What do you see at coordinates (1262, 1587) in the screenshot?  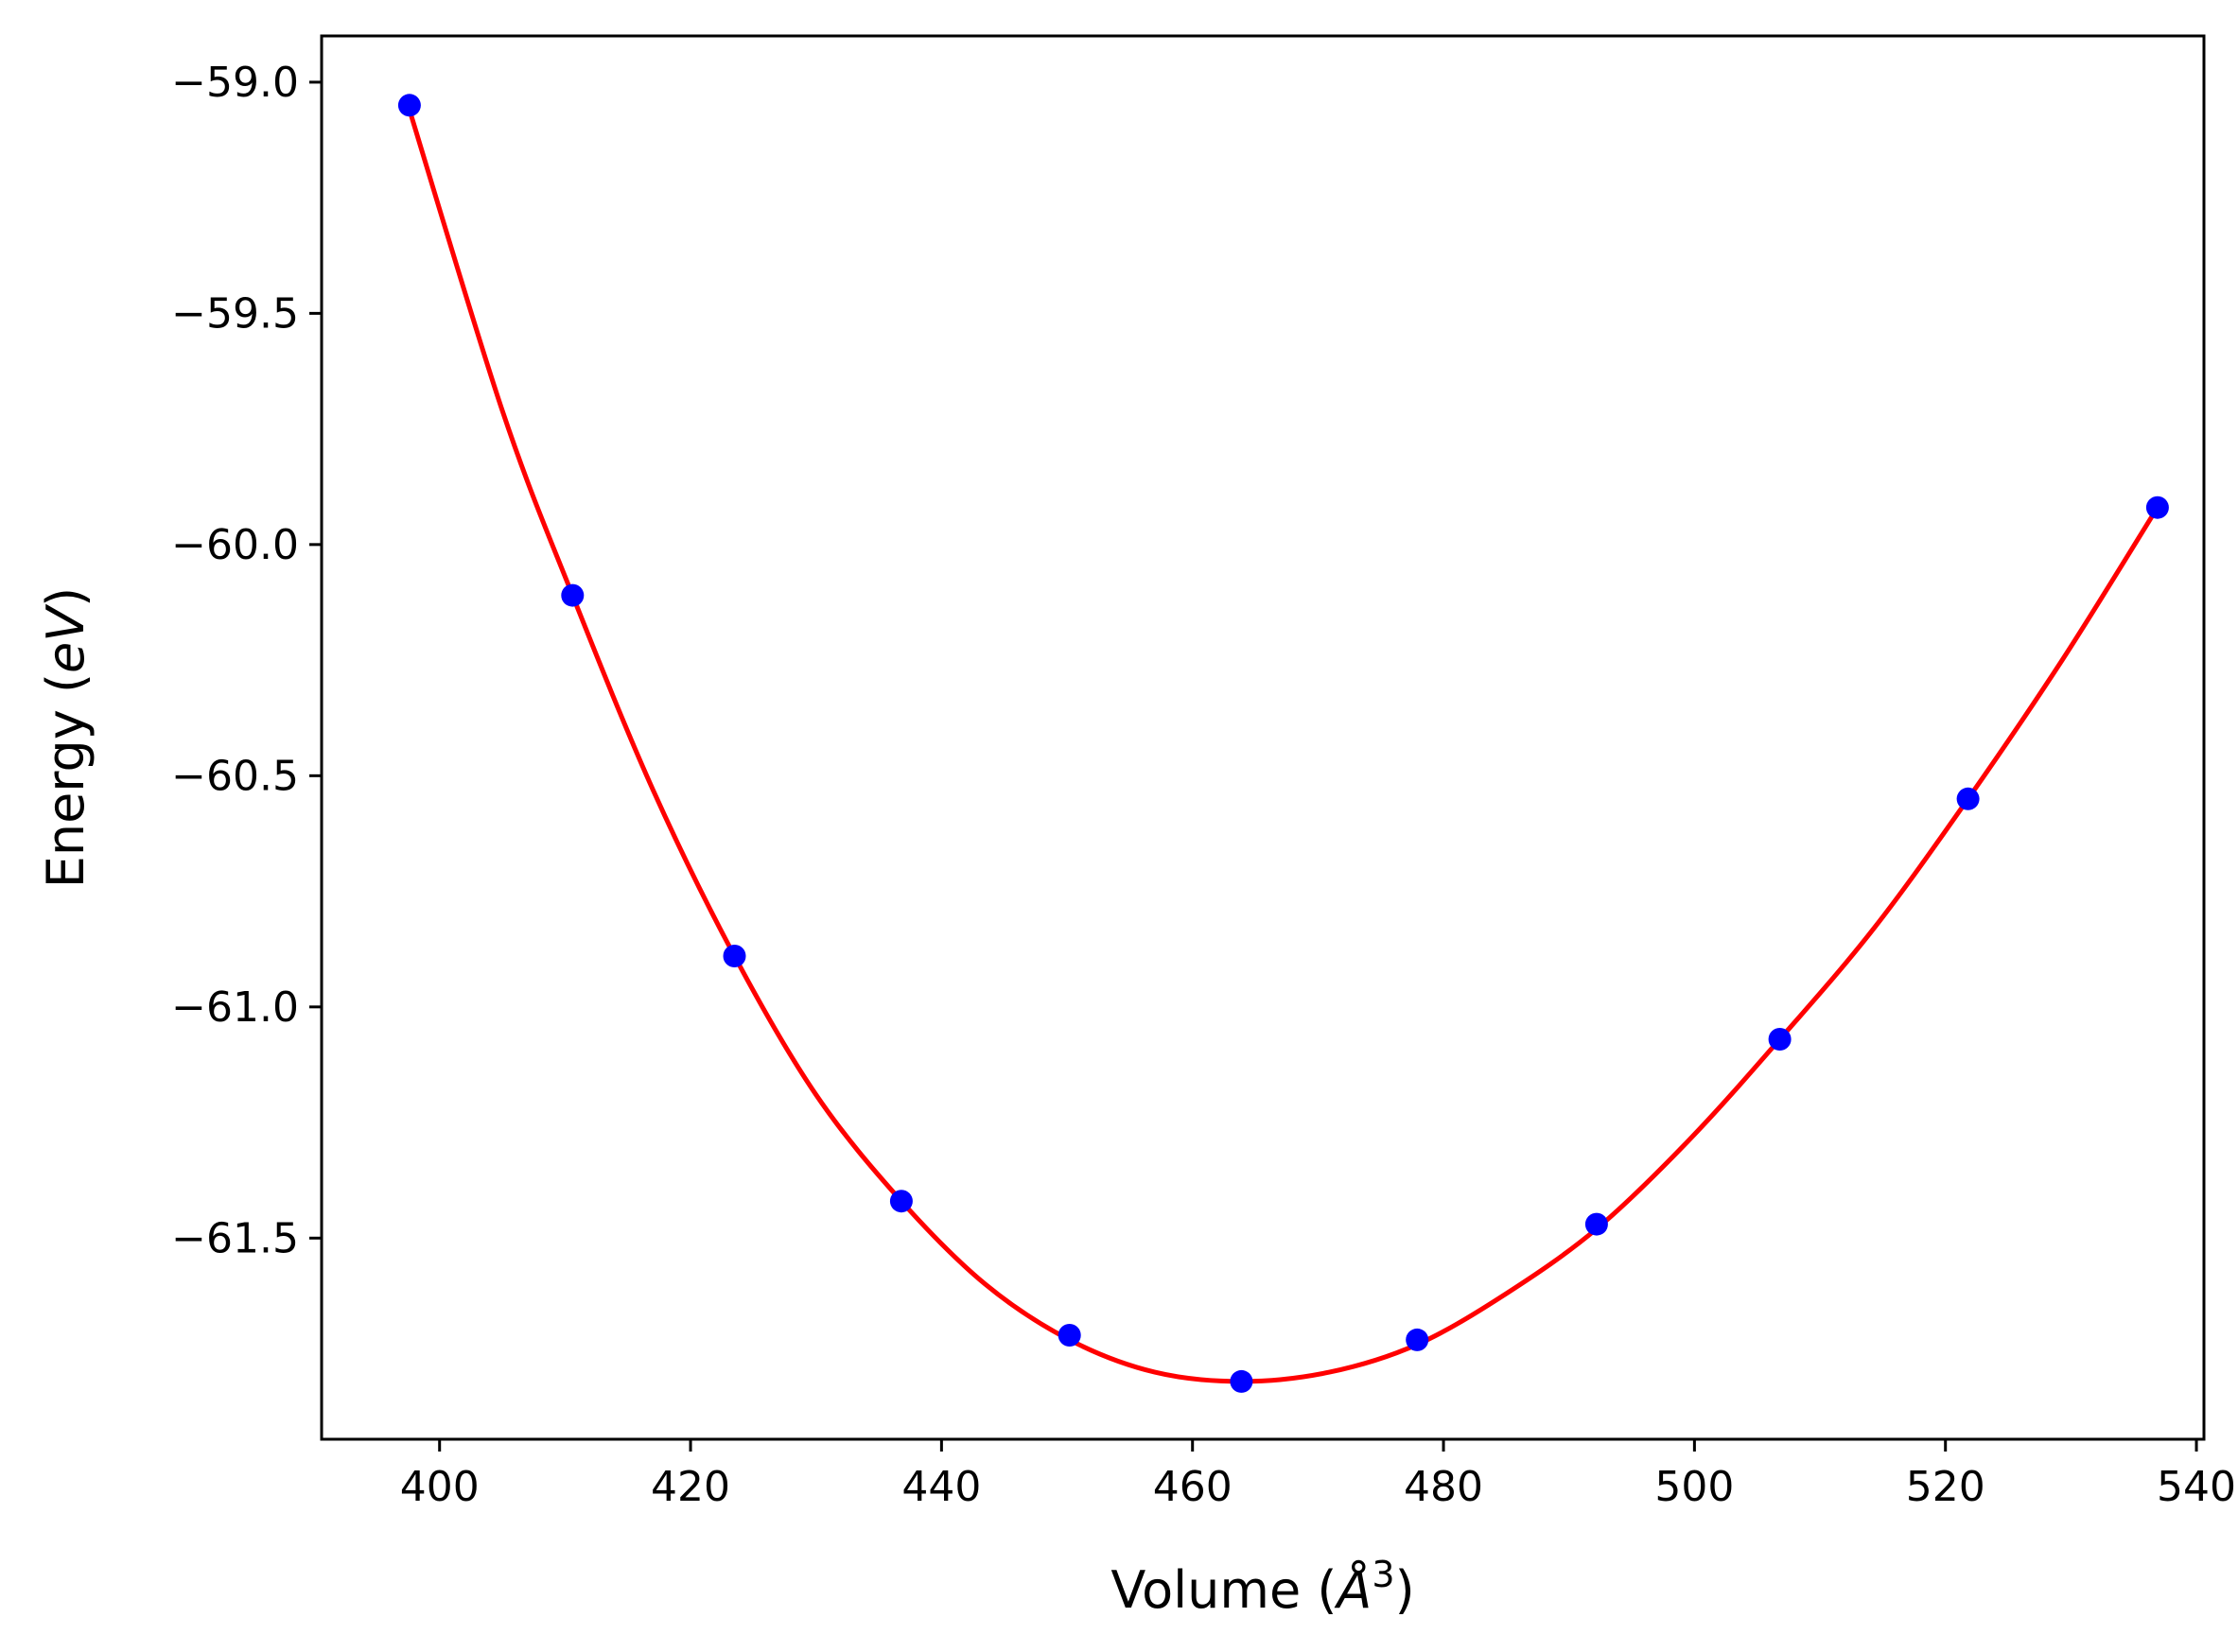 I see `x-axis-label: Volume (Å3)` at bounding box center [1262, 1587].